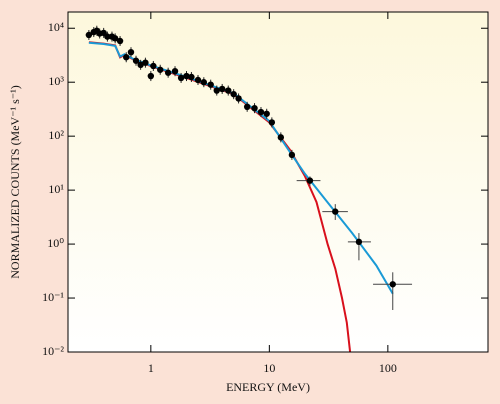 The image size is (500, 404). What do you see at coordinates (53, 297) in the screenshot?
I see `y-tick-label: 10⁻¹` at bounding box center [53, 297].